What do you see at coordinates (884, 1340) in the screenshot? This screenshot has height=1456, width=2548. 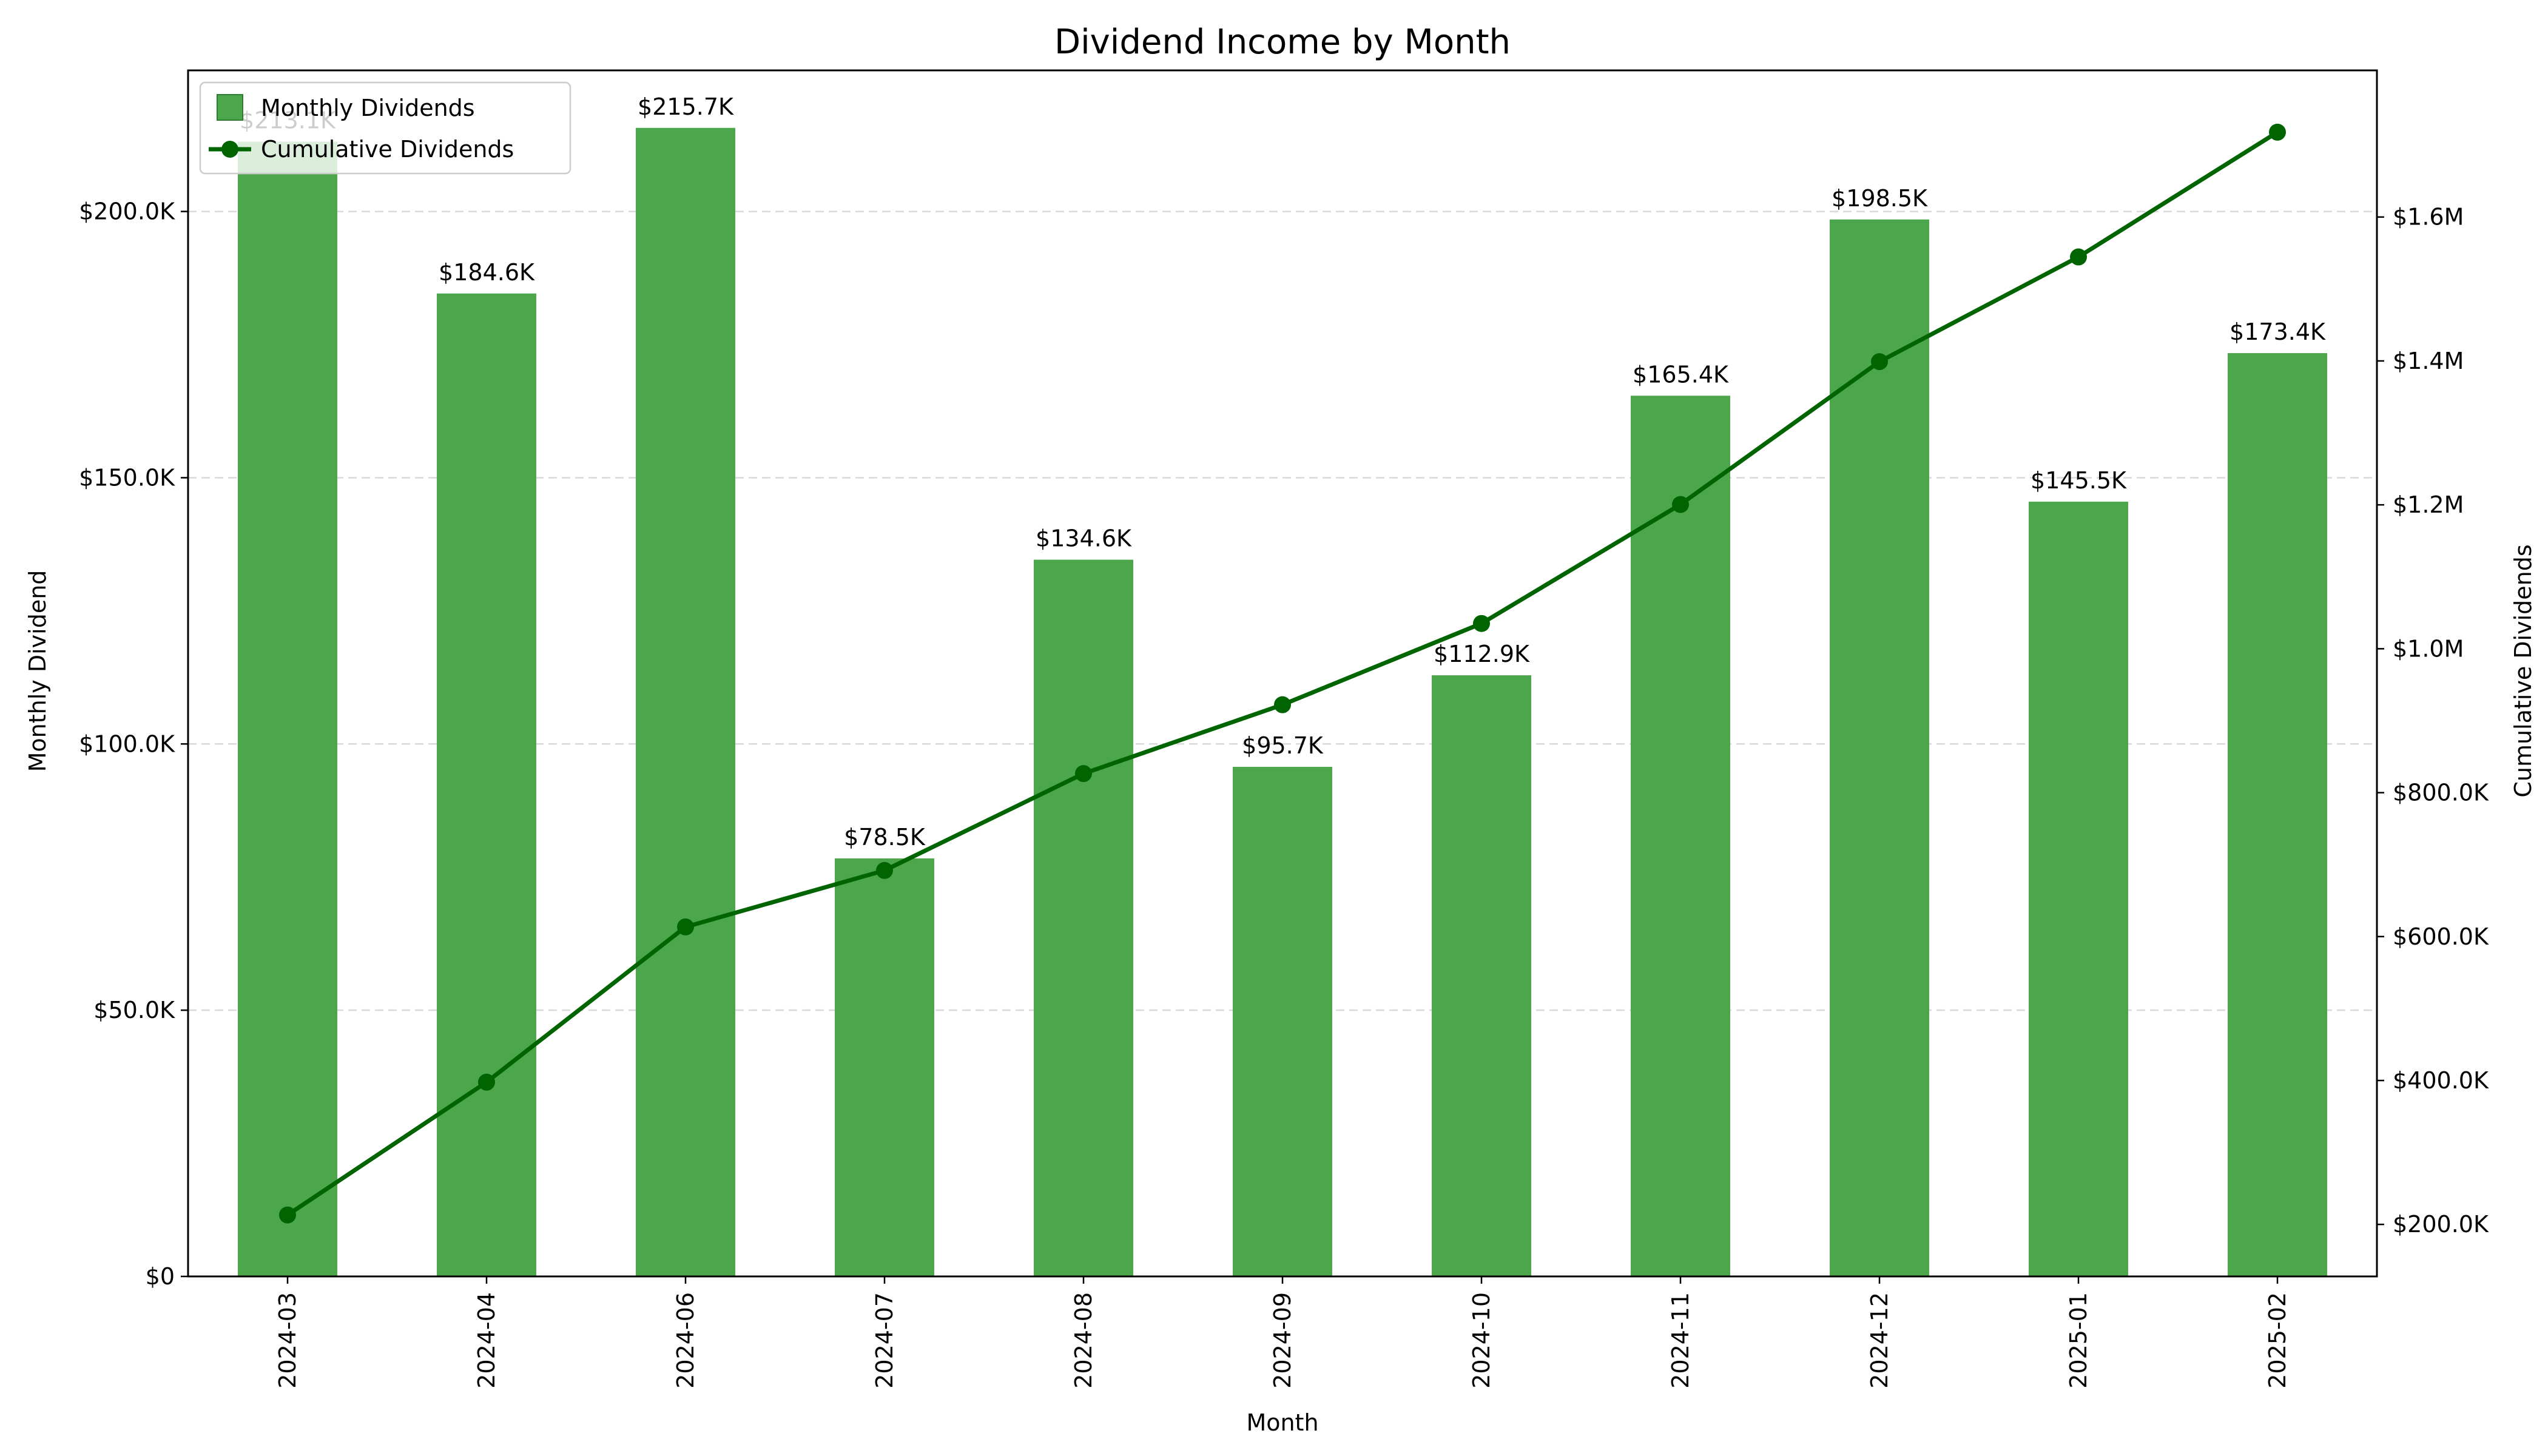 I see `x-tick-label: 2024-07` at bounding box center [884, 1340].